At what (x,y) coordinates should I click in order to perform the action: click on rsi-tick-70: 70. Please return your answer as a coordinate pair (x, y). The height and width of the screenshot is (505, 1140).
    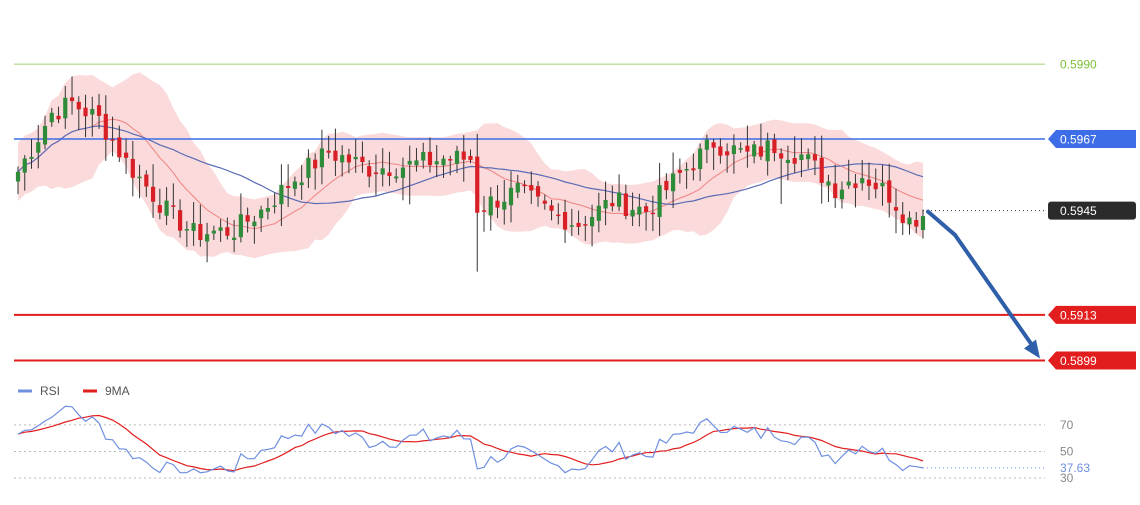
    Looking at the image, I should click on (1067, 425).